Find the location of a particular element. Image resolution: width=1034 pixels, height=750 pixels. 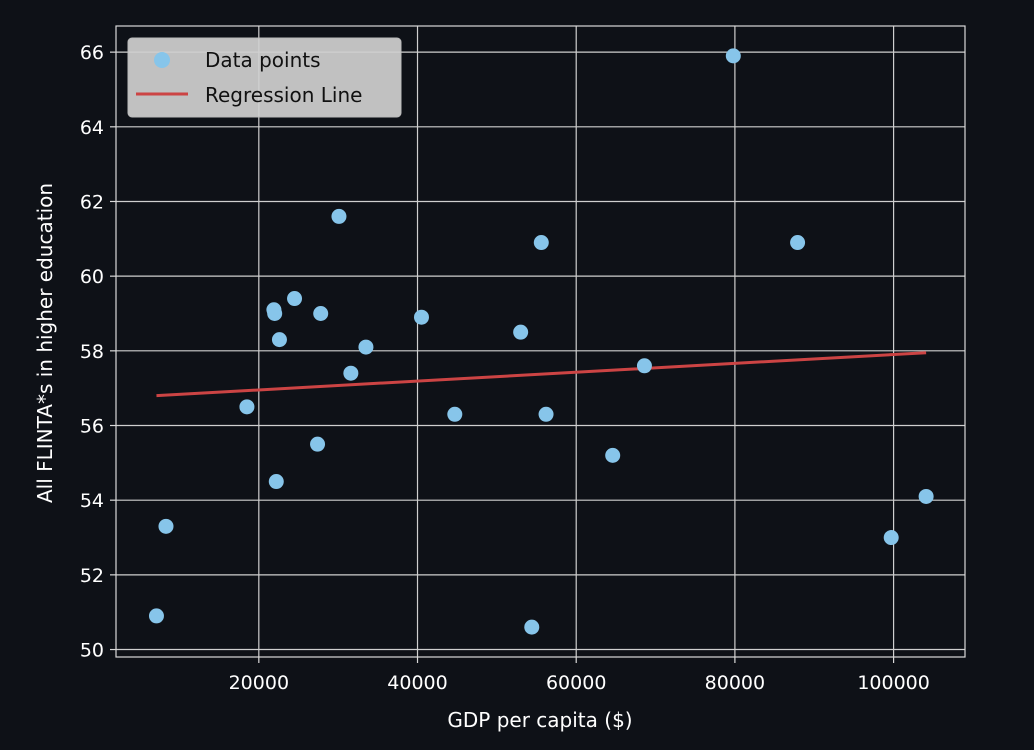

legend: Data points Regression Line is located at coordinates (264, 77).